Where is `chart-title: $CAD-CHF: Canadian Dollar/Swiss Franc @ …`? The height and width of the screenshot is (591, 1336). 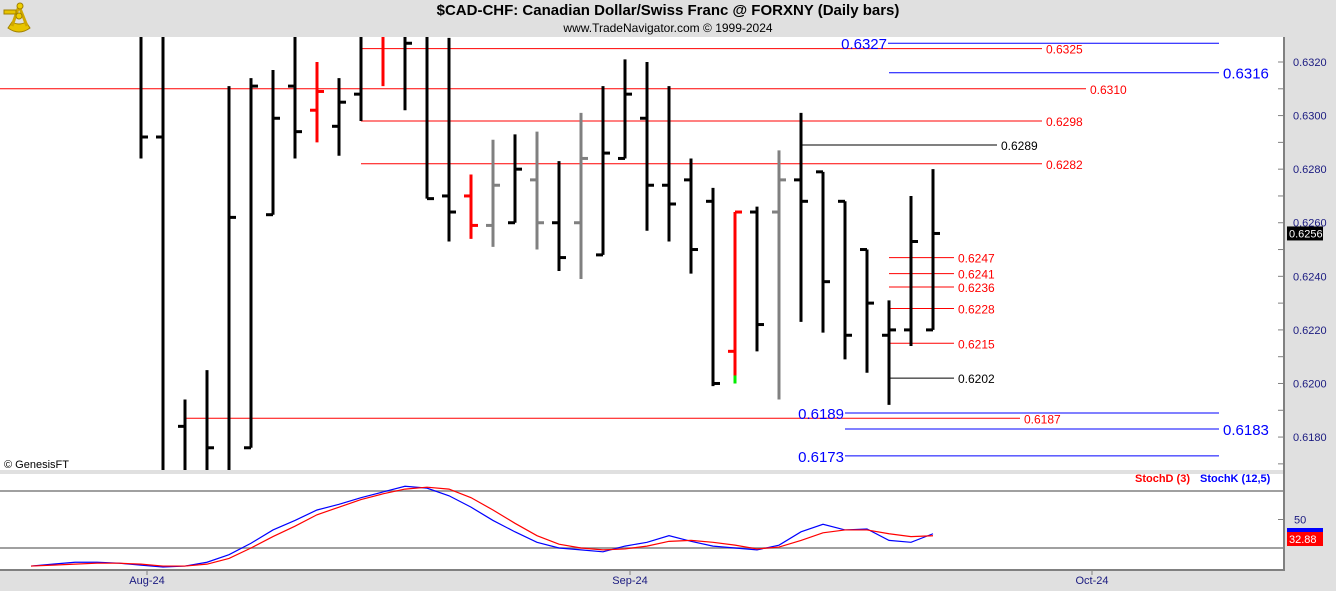 chart-title: $CAD-CHF: Canadian Dollar/Swiss Franc @ … is located at coordinates (668, 10).